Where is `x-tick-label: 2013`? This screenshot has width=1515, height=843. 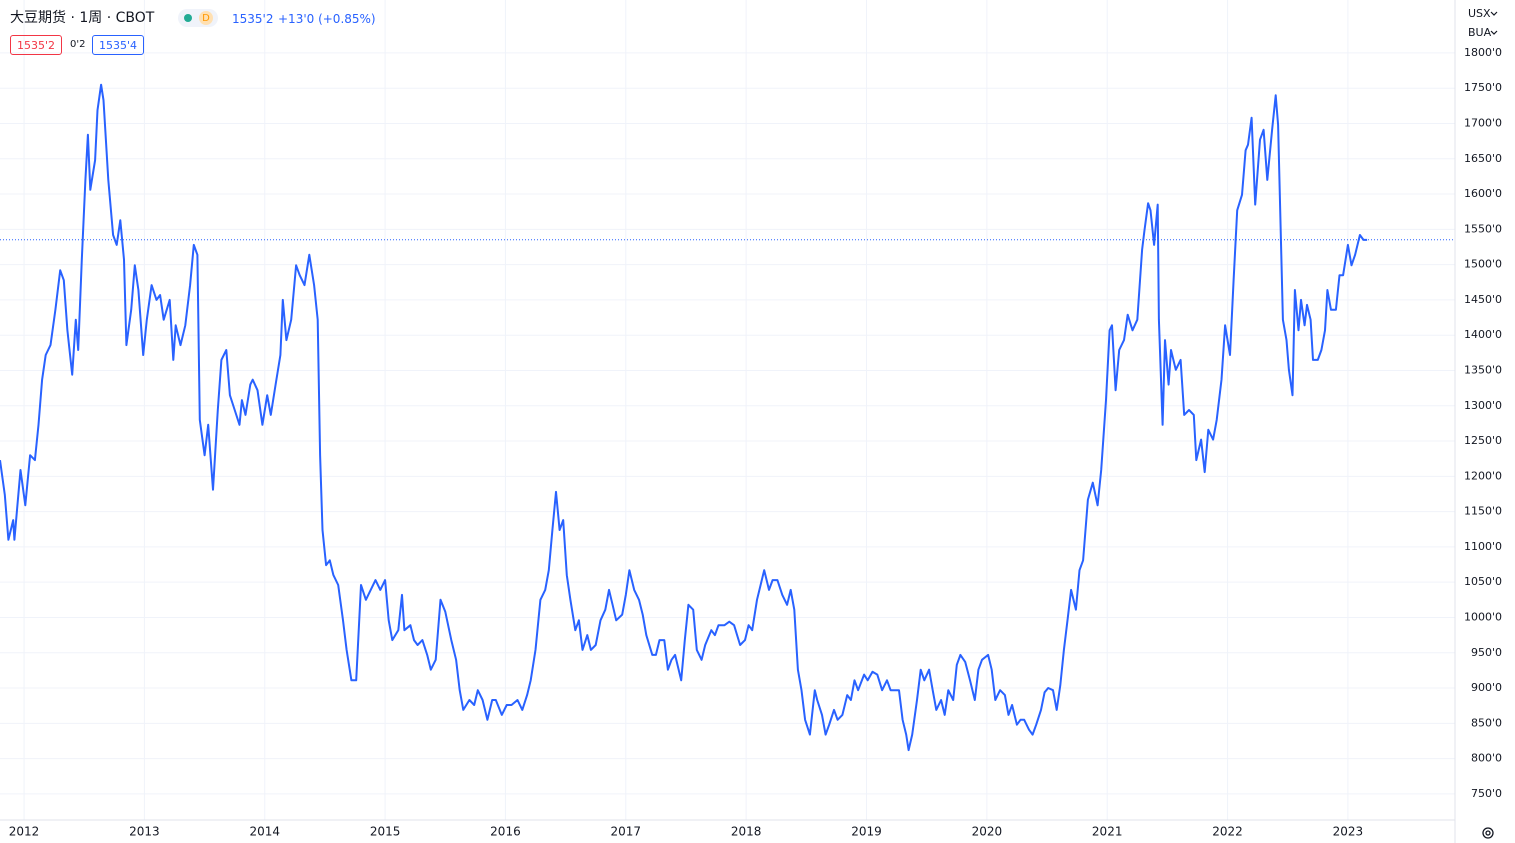 x-tick-label: 2013 is located at coordinates (144, 832).